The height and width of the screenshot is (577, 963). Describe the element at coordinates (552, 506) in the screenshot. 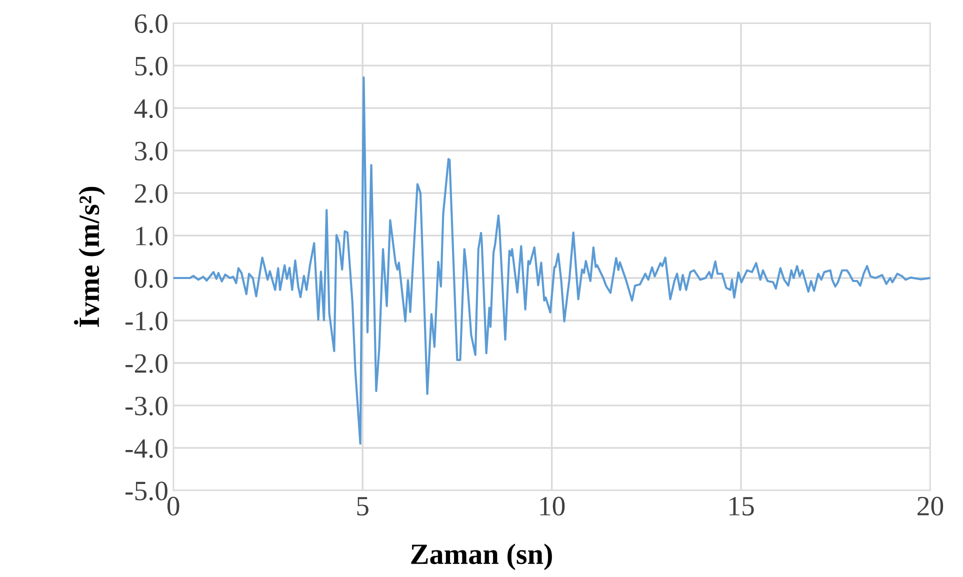

I see `x-tick-label: 10` at that location.